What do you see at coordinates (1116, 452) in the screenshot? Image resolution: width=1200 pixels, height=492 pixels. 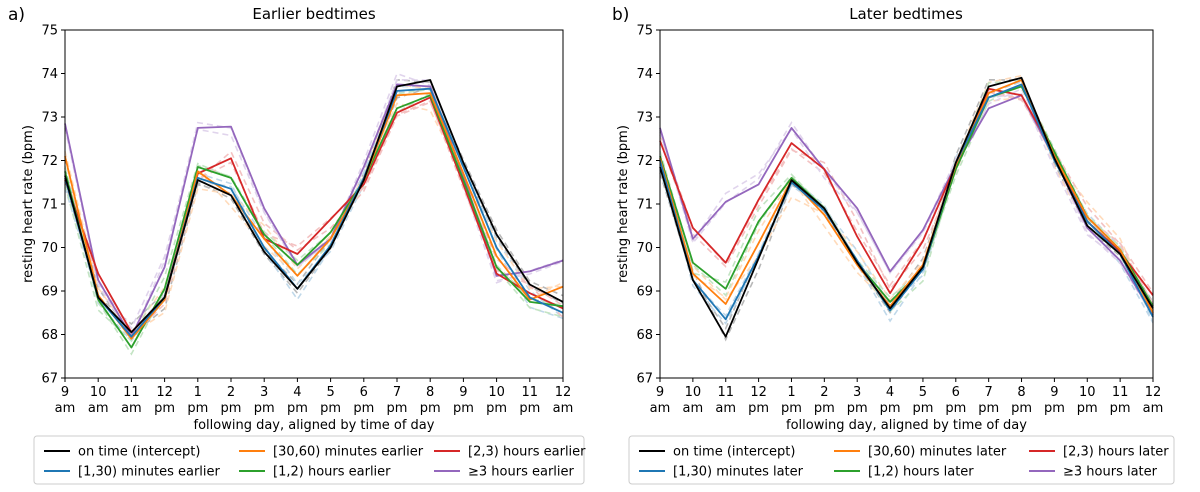 I see `legend-label: [2,3) hours later` at bounding box center [1116, 452].